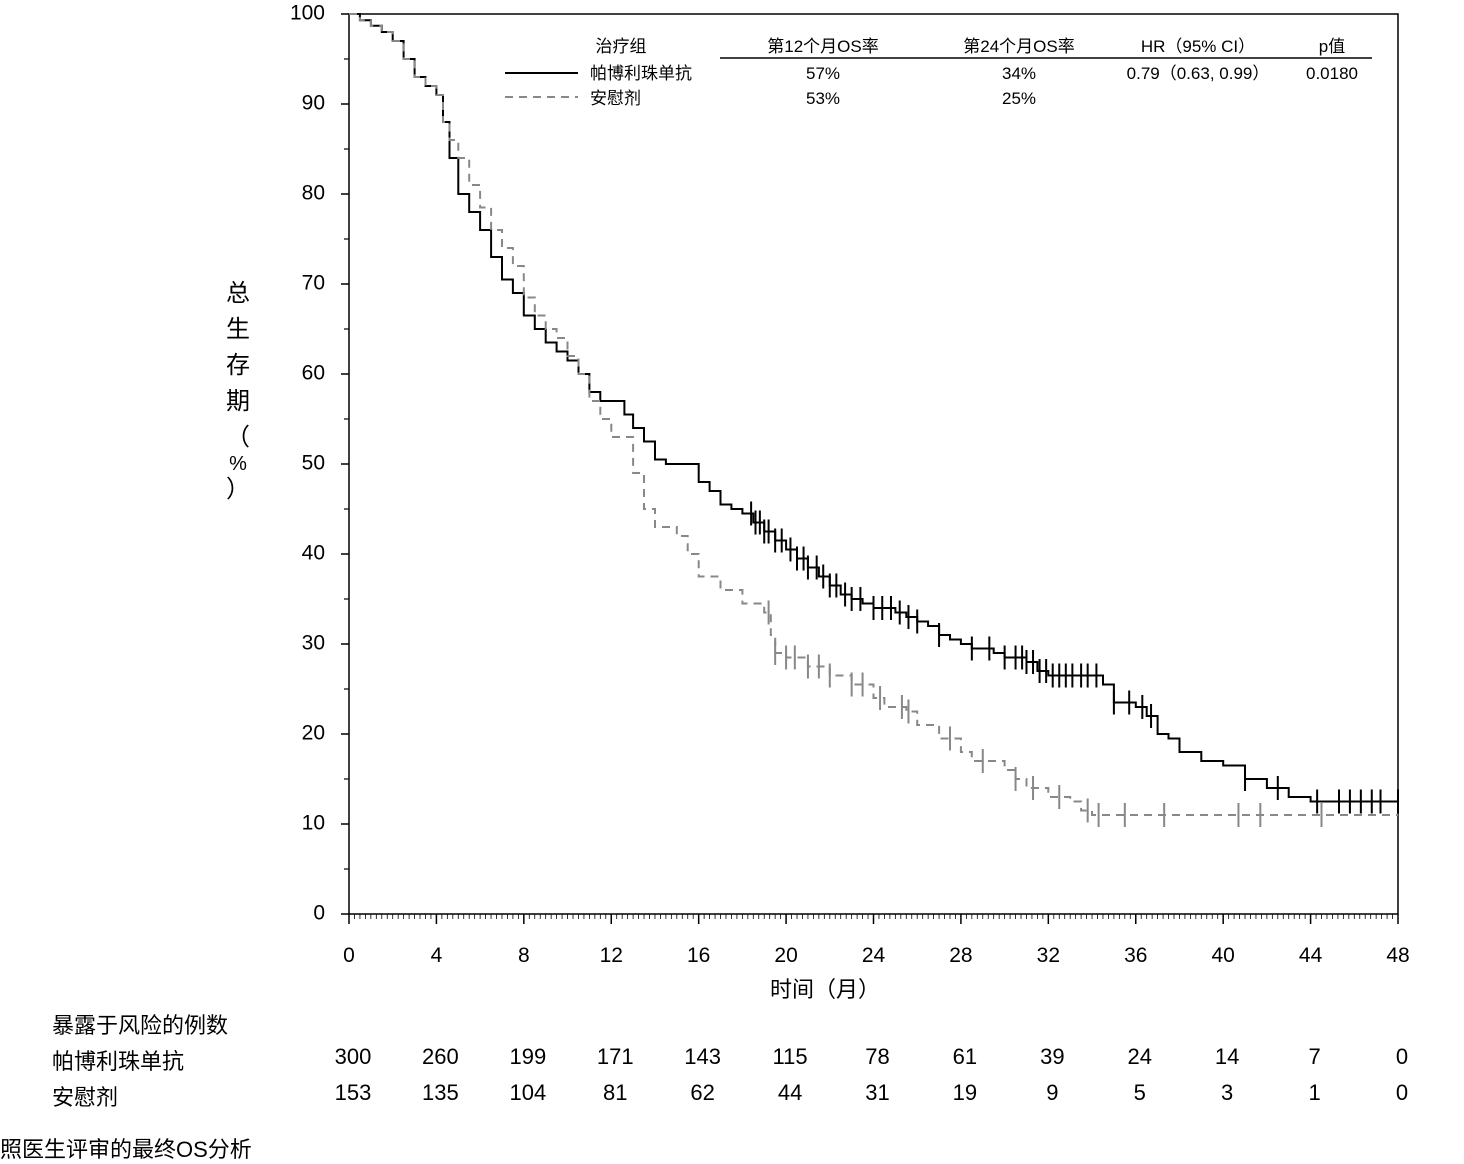 The height and width of the screenshot is (1164, 1464). What do you see at coordinates (641, 73) in the screenshot?
I see `legend-group-label: 帕博利珠单抗` at bounding box center [641, 73].